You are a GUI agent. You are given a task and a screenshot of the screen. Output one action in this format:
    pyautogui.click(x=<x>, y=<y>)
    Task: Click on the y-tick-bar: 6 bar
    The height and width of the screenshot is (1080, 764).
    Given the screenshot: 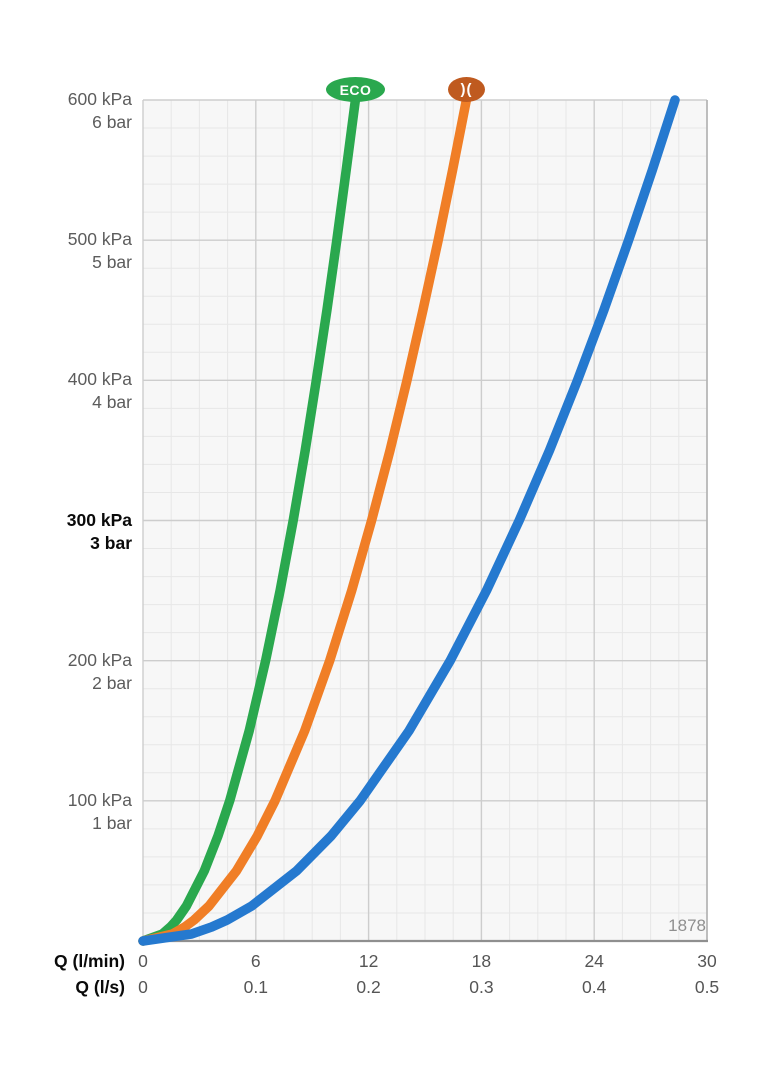 What is the action you would take?
    pyautogui.click(x=112, y=122)
    